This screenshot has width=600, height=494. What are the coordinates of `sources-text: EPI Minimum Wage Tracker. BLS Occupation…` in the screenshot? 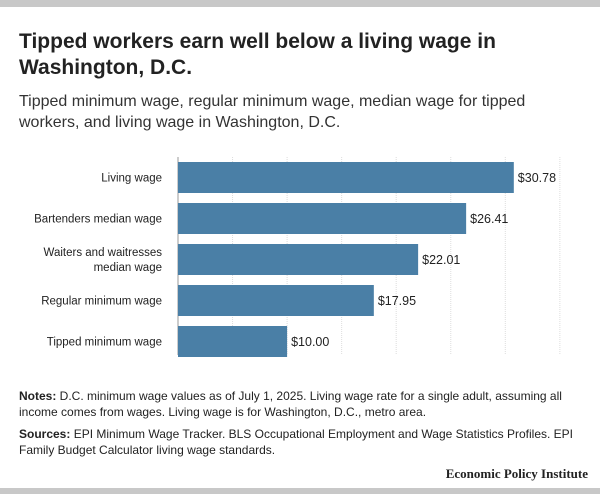 It's located at (296, 442).